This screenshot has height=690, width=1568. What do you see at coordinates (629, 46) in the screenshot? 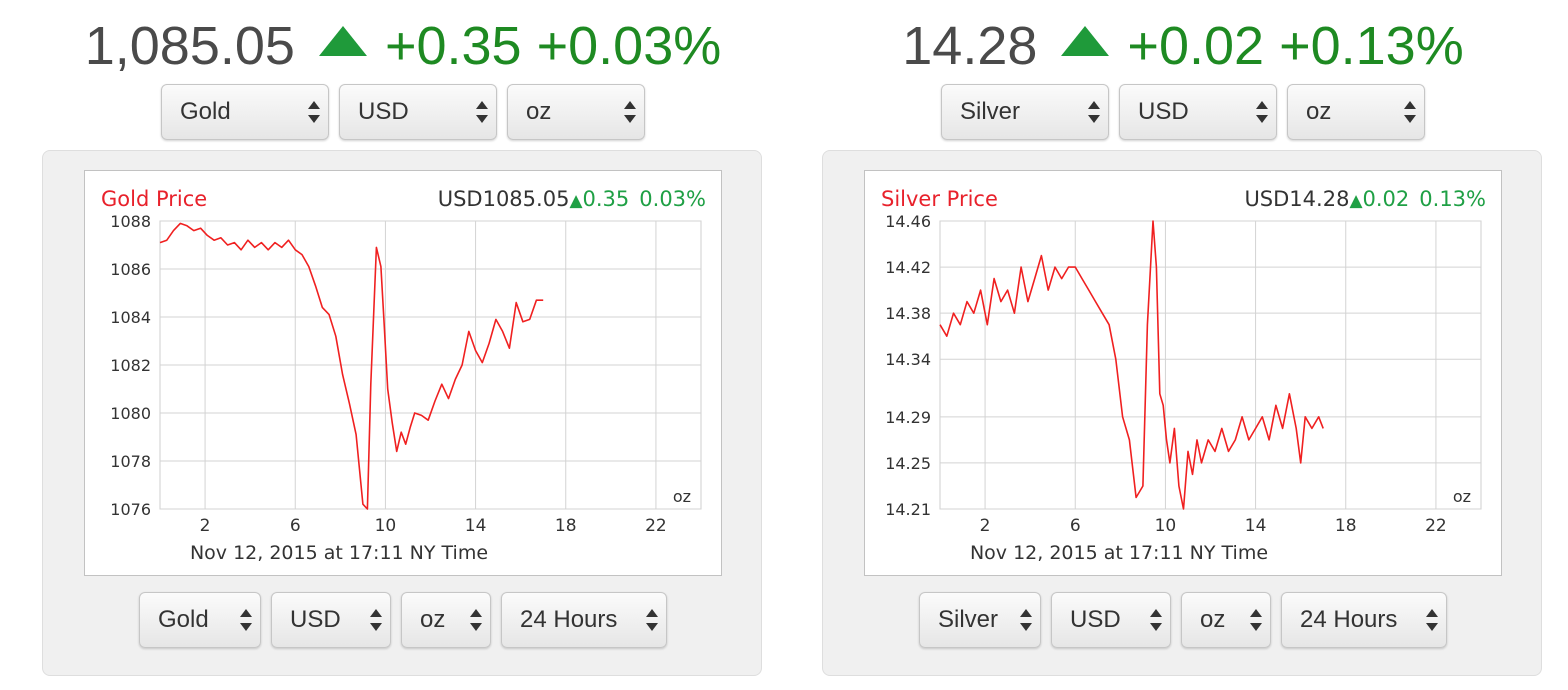
I see `headline-percent: +0.03%` at bounding box center [629, 46].